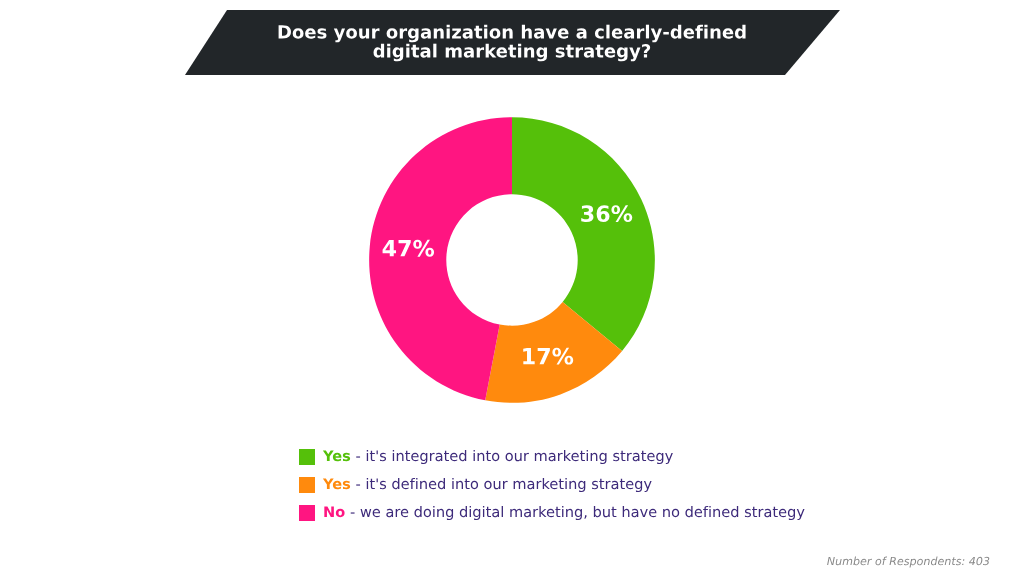  I want to click on data-label: 47%, so click(408, 248).